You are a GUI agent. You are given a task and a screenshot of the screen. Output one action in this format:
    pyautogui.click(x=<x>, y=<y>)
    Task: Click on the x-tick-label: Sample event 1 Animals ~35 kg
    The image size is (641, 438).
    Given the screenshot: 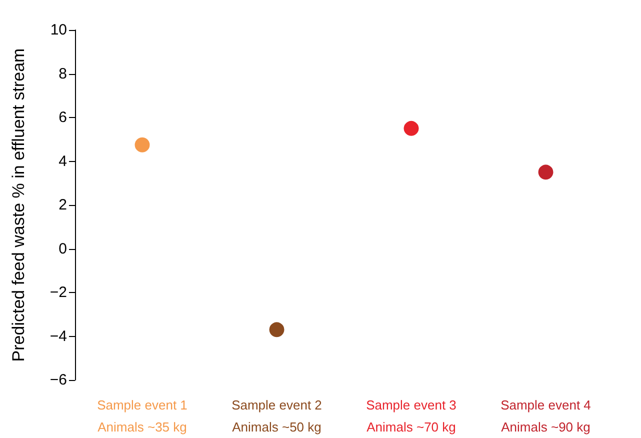 What is the action you would take?
    pyautogui.click(x=142, y=416)
    